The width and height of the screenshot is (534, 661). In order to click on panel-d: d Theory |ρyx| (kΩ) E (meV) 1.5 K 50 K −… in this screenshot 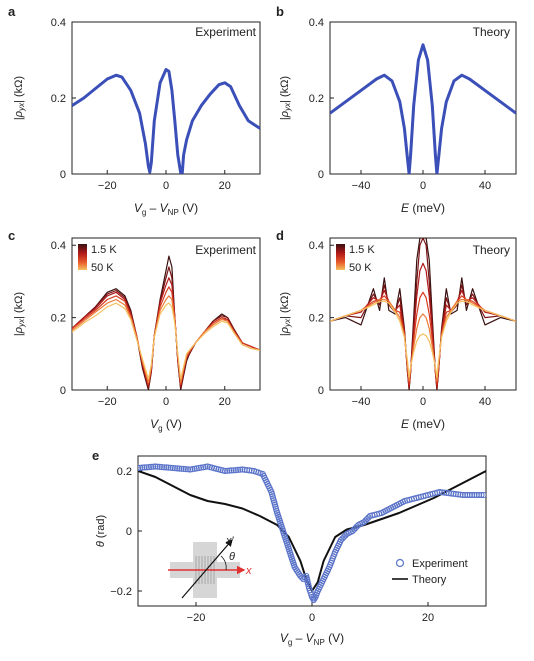, I will do `click(396, 329)`.